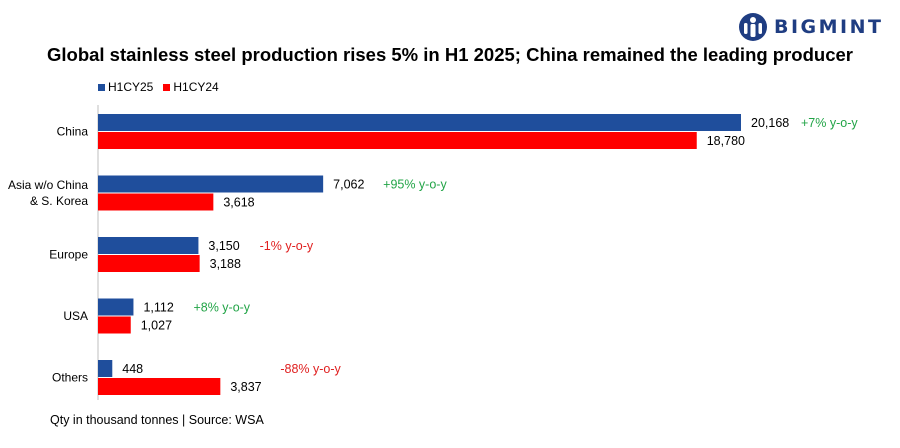  What do you see at coordinates (238, 203) in the screenshot?
I see `data-label-h1cy24-asia-w-o-china-s-korea: 3,618` at bounding box center [238, 203].